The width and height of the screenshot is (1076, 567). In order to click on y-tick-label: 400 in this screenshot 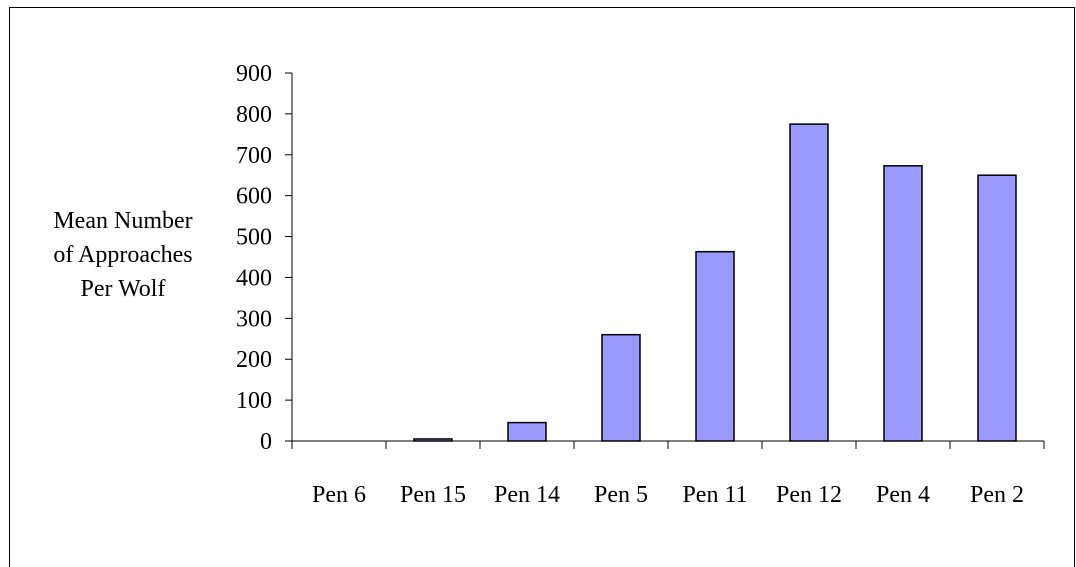, I will do `click(254, 278)`.